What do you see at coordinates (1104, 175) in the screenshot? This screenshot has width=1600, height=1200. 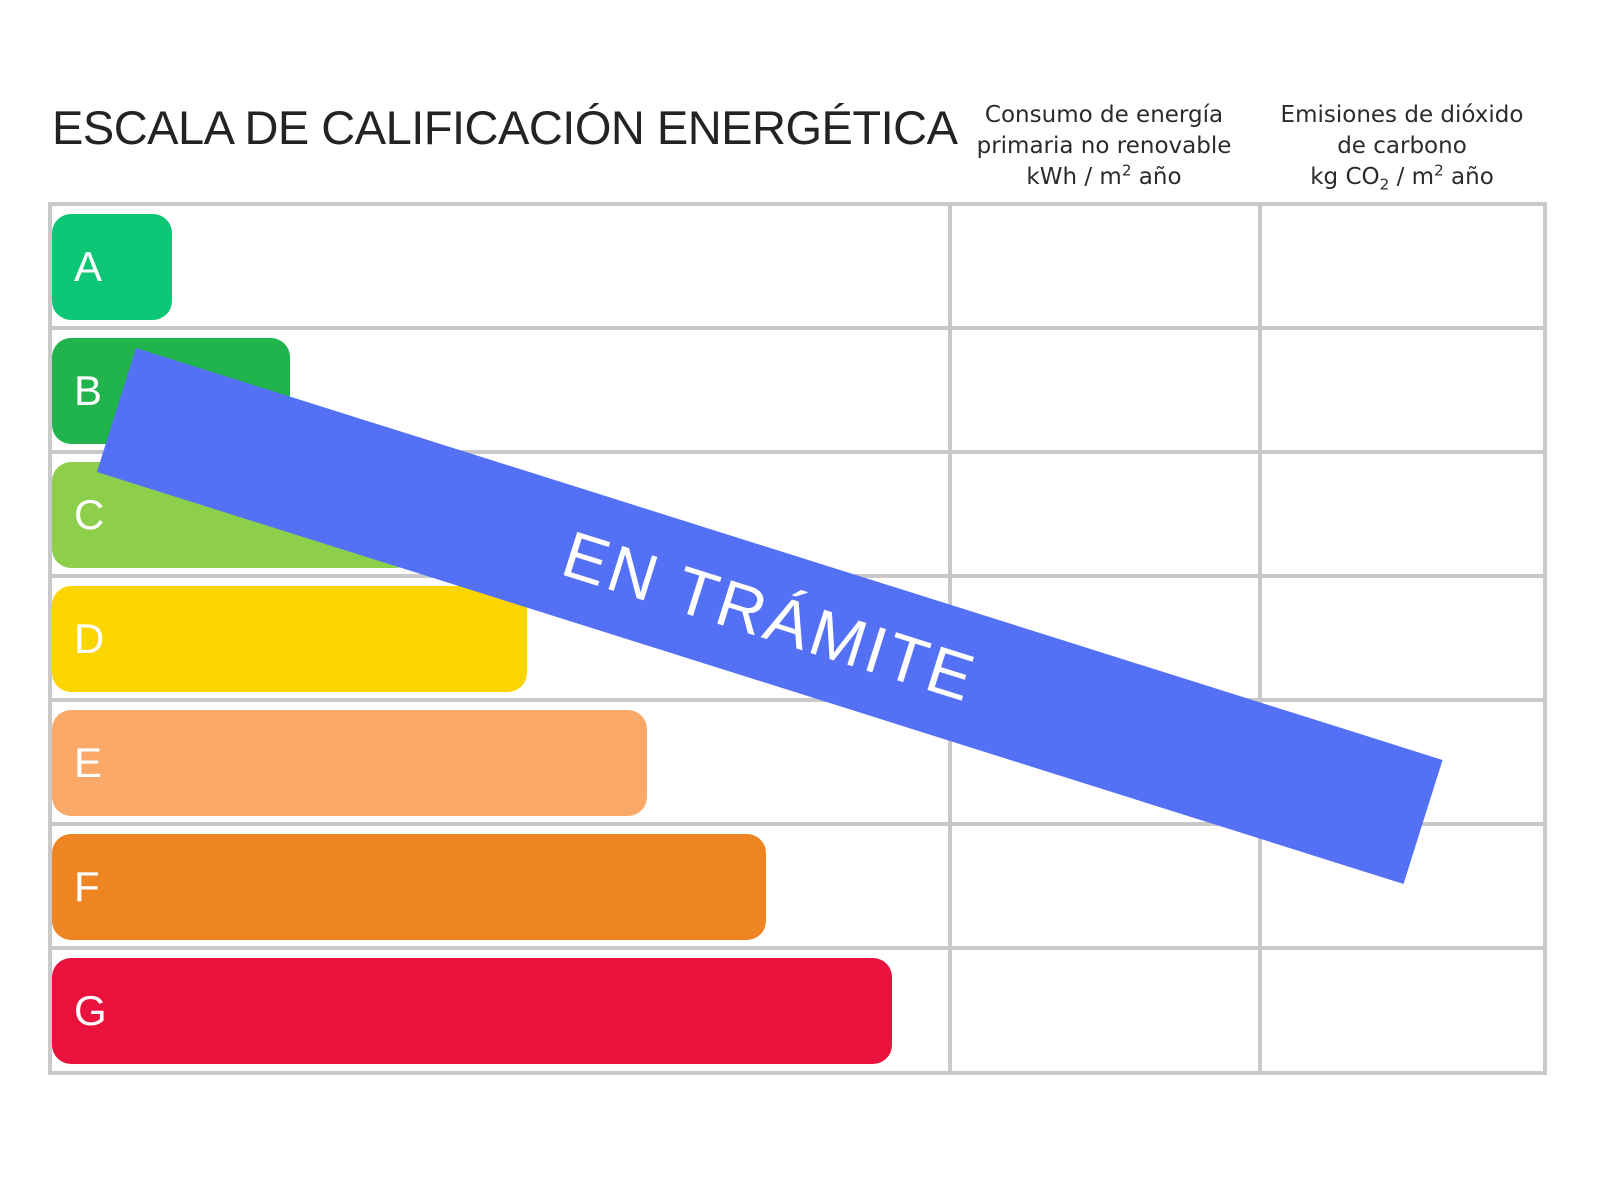 I see `column-header-energy-unit: kWh / m2 año` at bounding box center [1104, 175].